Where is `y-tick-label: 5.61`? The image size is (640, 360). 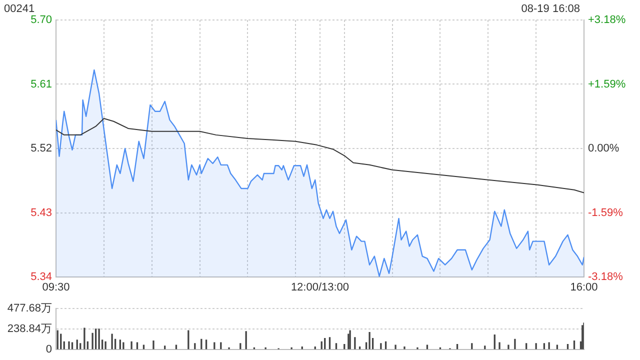
y-tick-label: 5.61 is located at coordinates (41, 84).